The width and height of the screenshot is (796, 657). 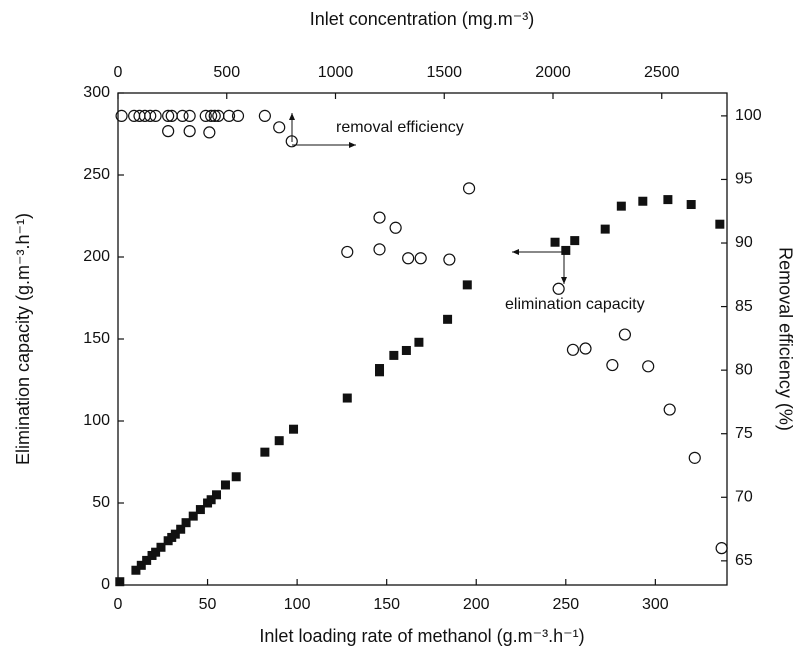 I want to click on y-tick-label: 250, so click(x=96, y=174).